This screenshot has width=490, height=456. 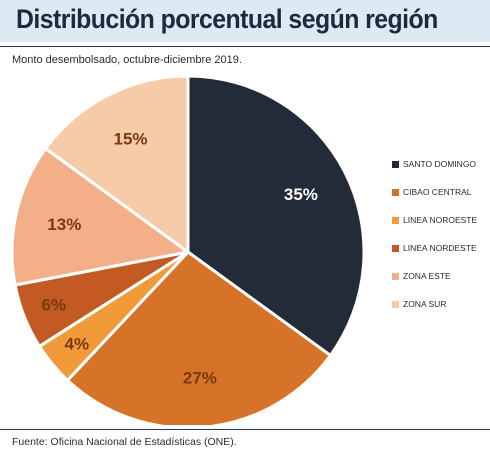 What do you see at coordinates (77, 344) in the screenshot?
I see `slice-label-linea-noroeste: 4%` at bounding box center [77, 344].